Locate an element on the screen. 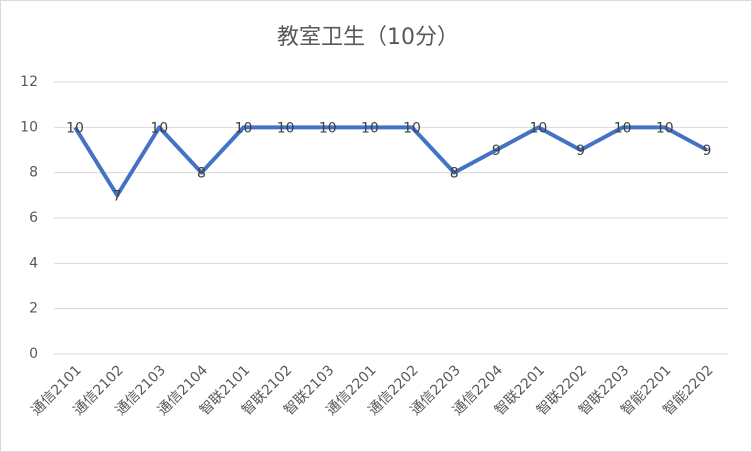 Image resolution: width=752 pixels, height=452 pixels. chart-title: 教室卫生（10分） is located at coordinates (368, 37).